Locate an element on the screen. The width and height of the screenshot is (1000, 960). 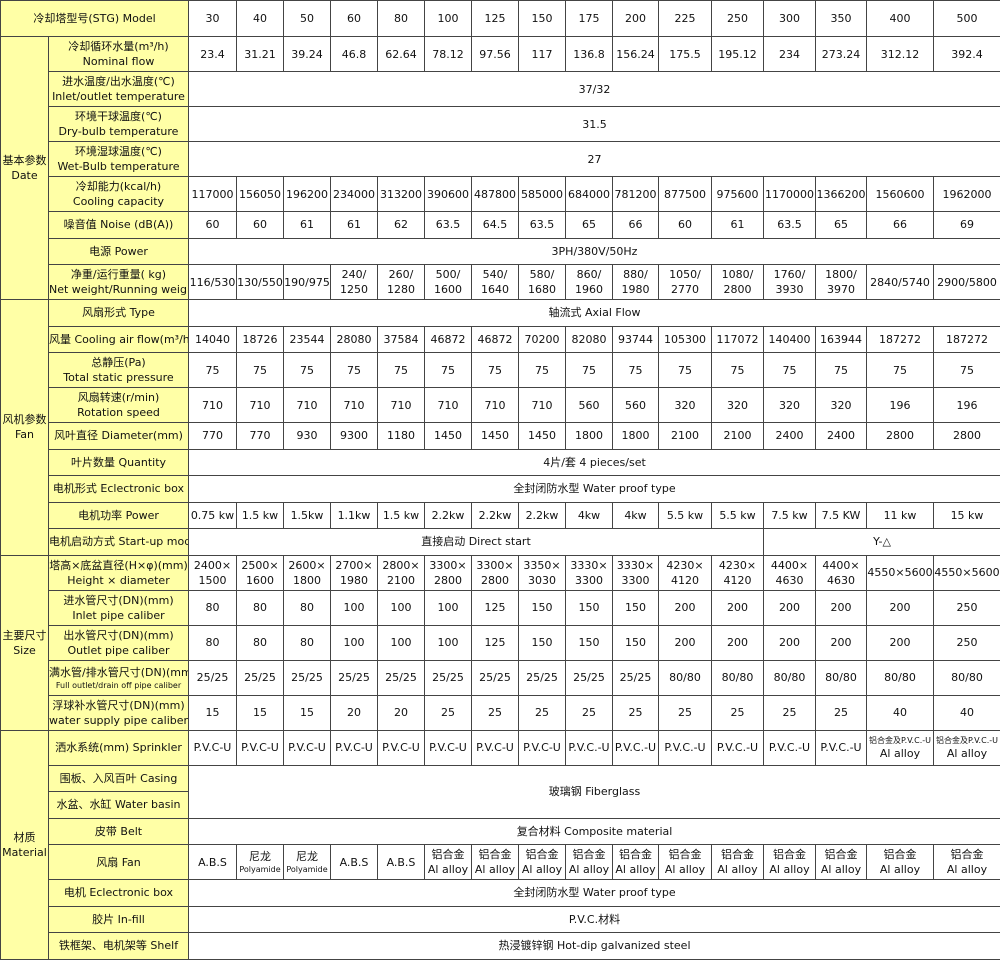
section-label-line: 风机参数 is located at coordinates (24, 419).